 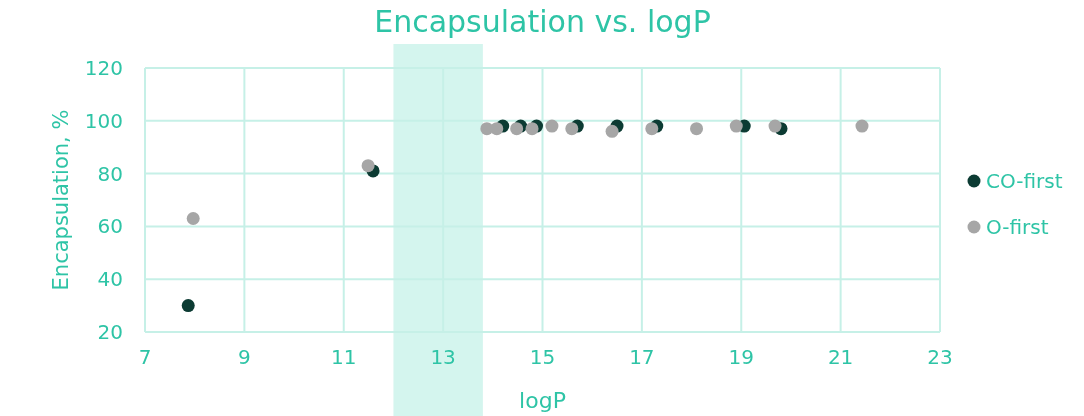 I want to click on x-tick-label: 13, so click(x=443, y=357).